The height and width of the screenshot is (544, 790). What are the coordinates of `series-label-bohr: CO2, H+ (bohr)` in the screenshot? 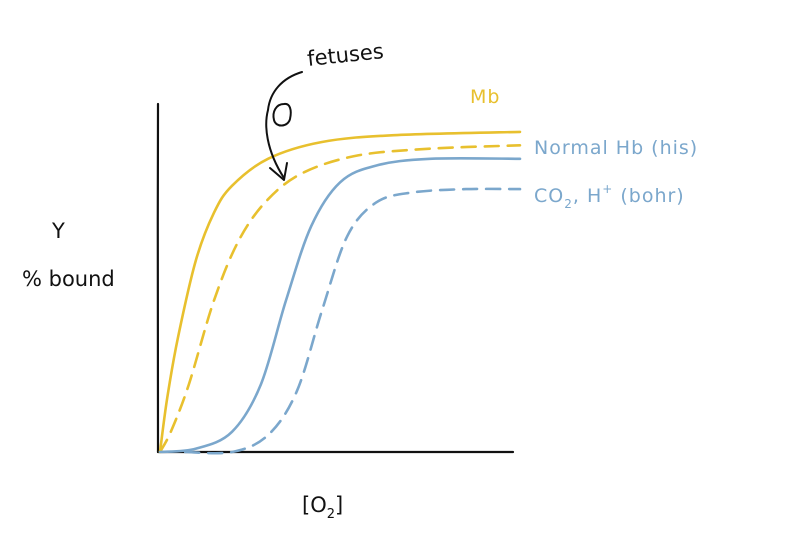 It's located at (609, 196).